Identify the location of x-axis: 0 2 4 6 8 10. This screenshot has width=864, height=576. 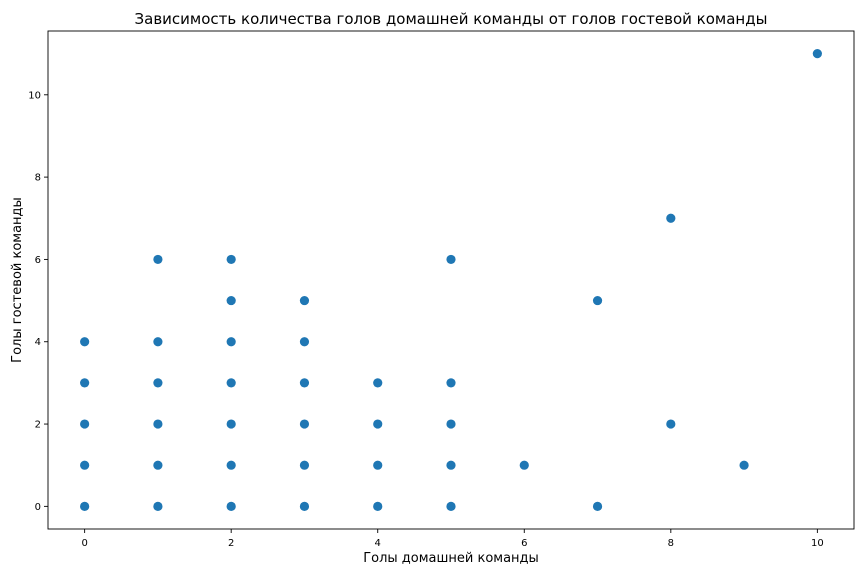
(452, 539).